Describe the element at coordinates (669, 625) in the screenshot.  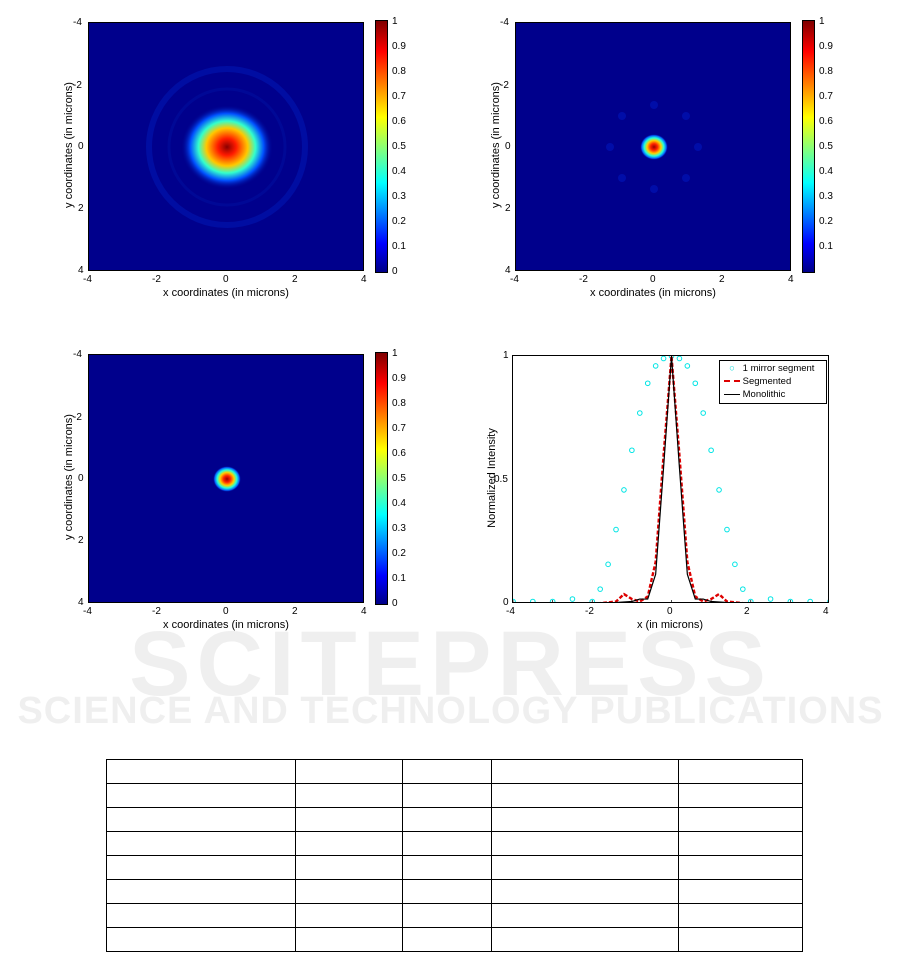
I see `x-axis-label: x (in microns)` at that location.